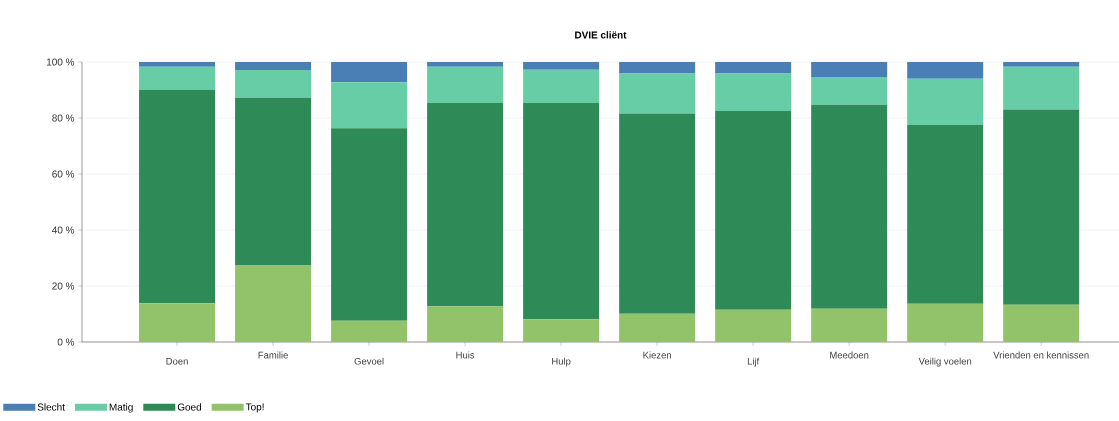 This screenshot has width=1119, height=421. Describe the element at coordinates (189, 407) in the screenshot. I see `legend-label: Goed` at that location.